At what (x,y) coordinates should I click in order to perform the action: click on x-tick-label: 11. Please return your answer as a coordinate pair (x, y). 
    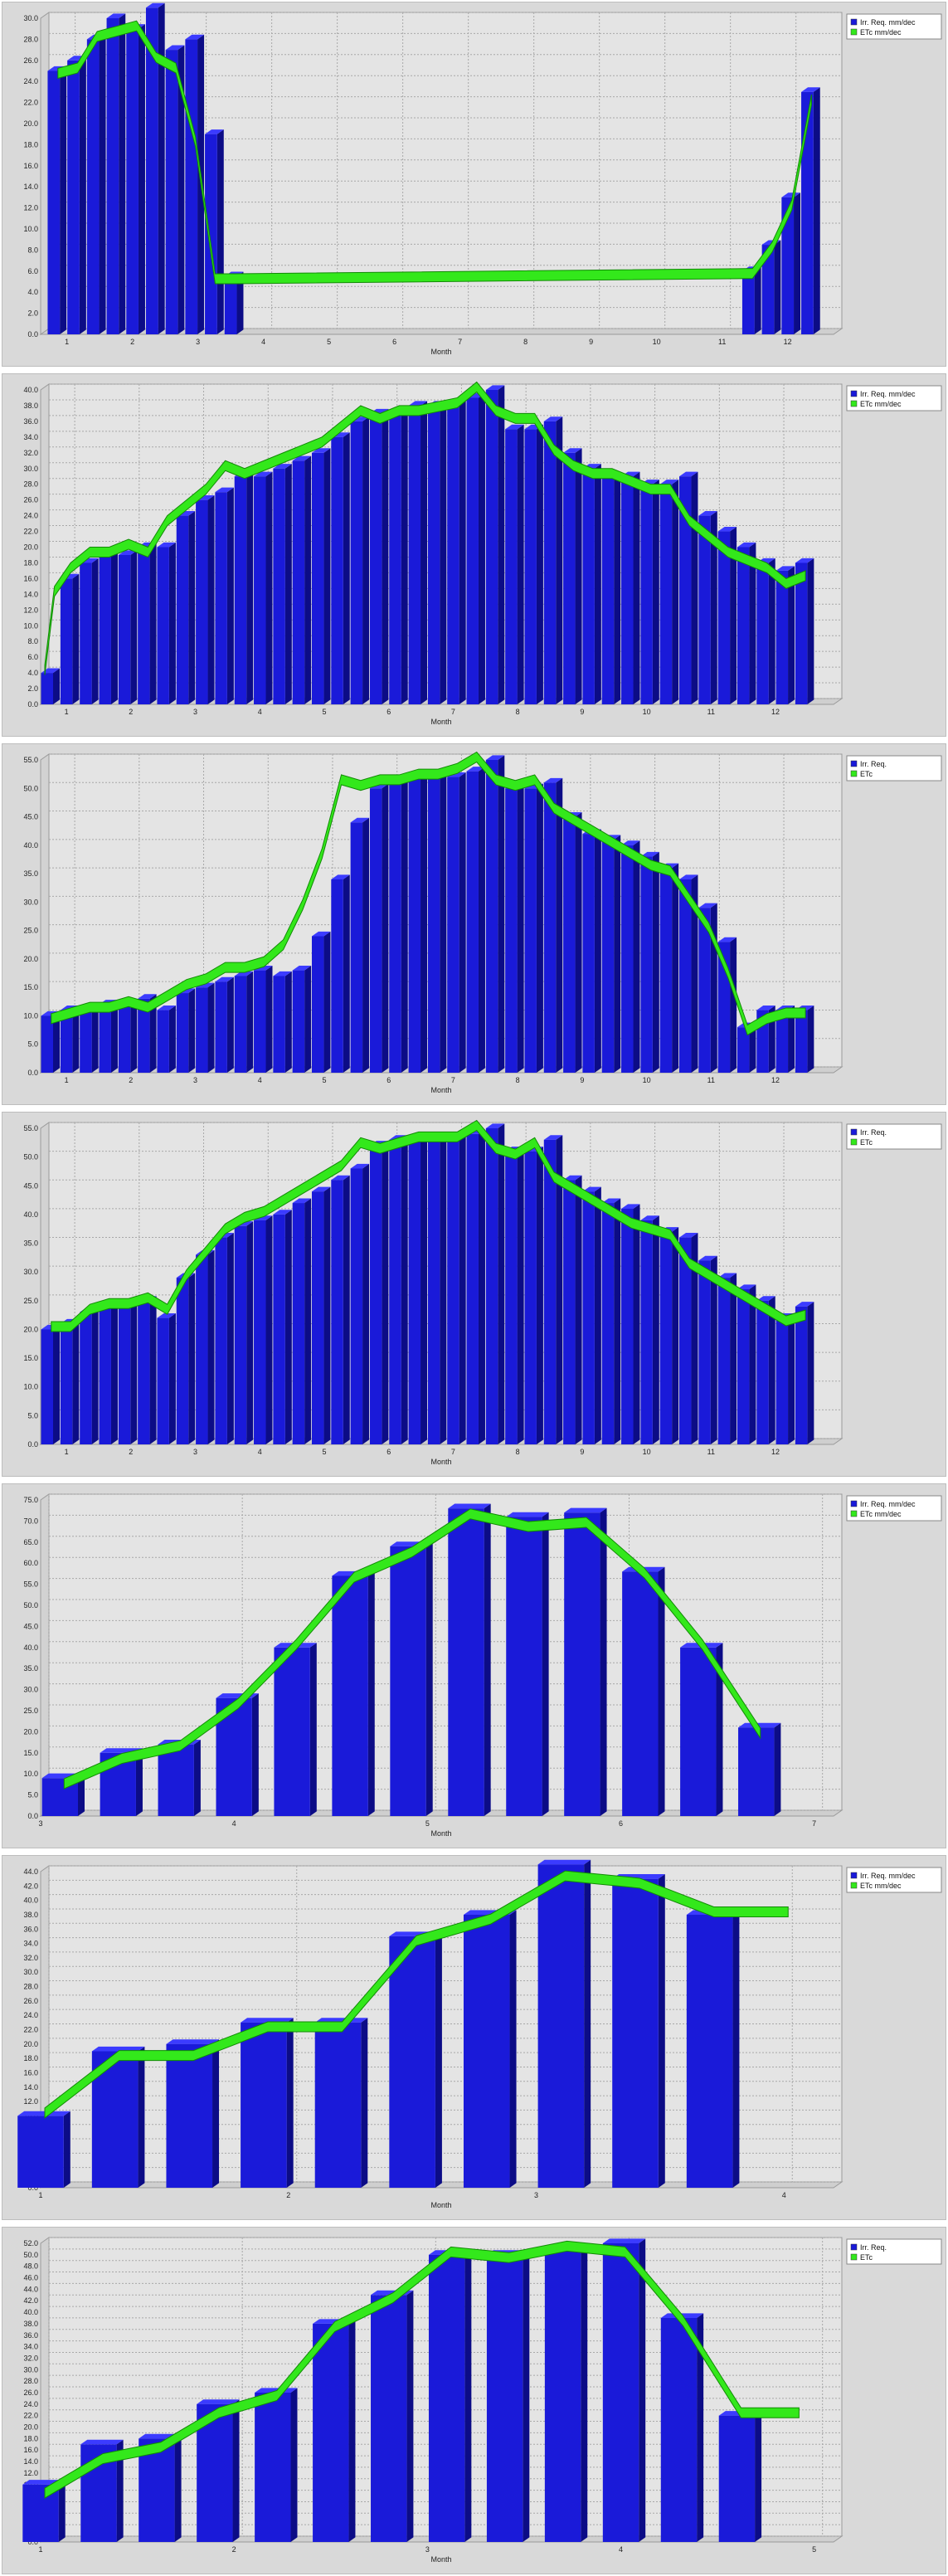
    Looking at the image, I should click on (711, 1080).